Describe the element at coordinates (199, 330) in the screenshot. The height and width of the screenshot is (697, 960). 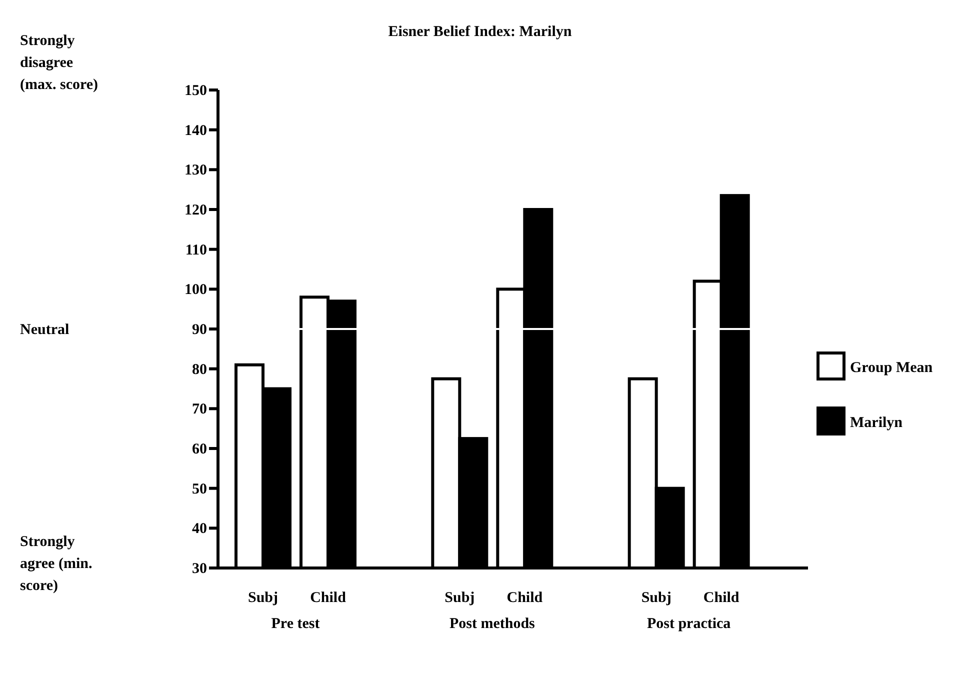
I see `y-tick-label: 90` at that location.